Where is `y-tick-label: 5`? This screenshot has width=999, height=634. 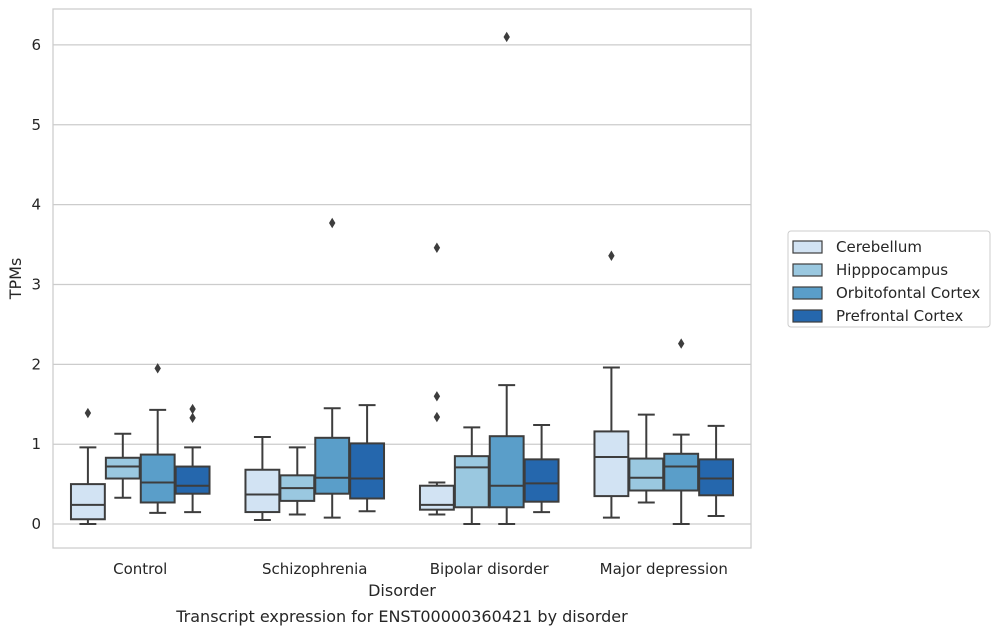 y-tick-label: 5 is located at coordinates (36, 125).